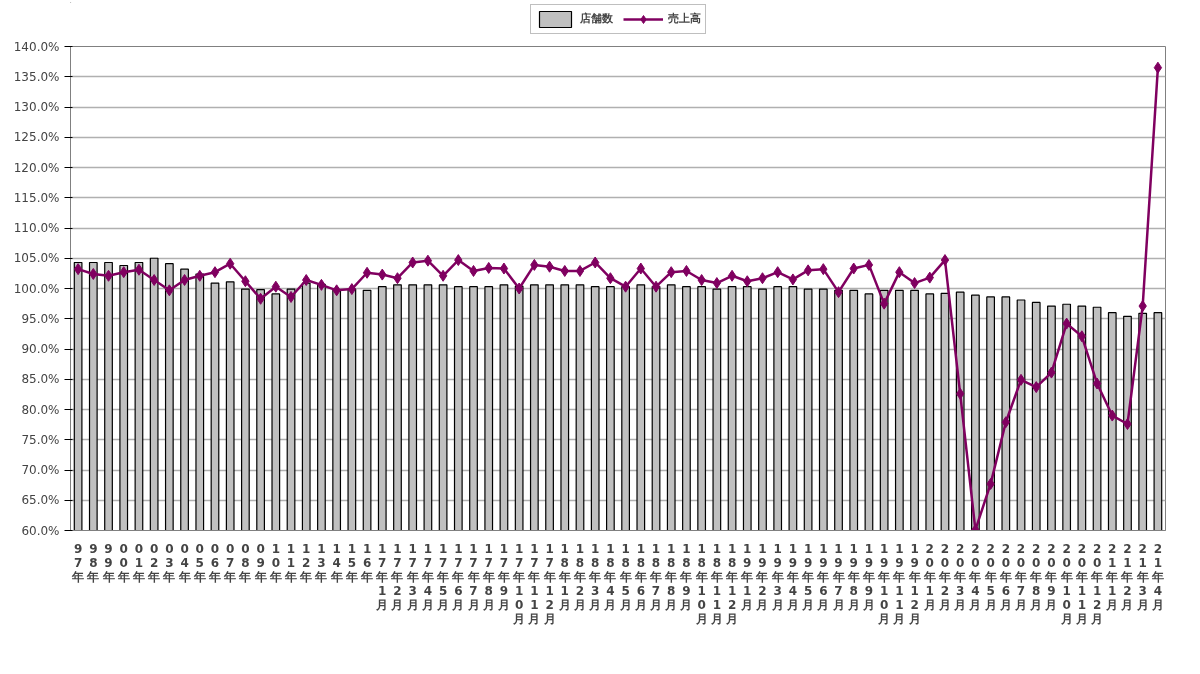 Image resolution: width=1200 pixels, height=674 pixels. I want to click on legend-label: 店舗数, so click(596, 19).